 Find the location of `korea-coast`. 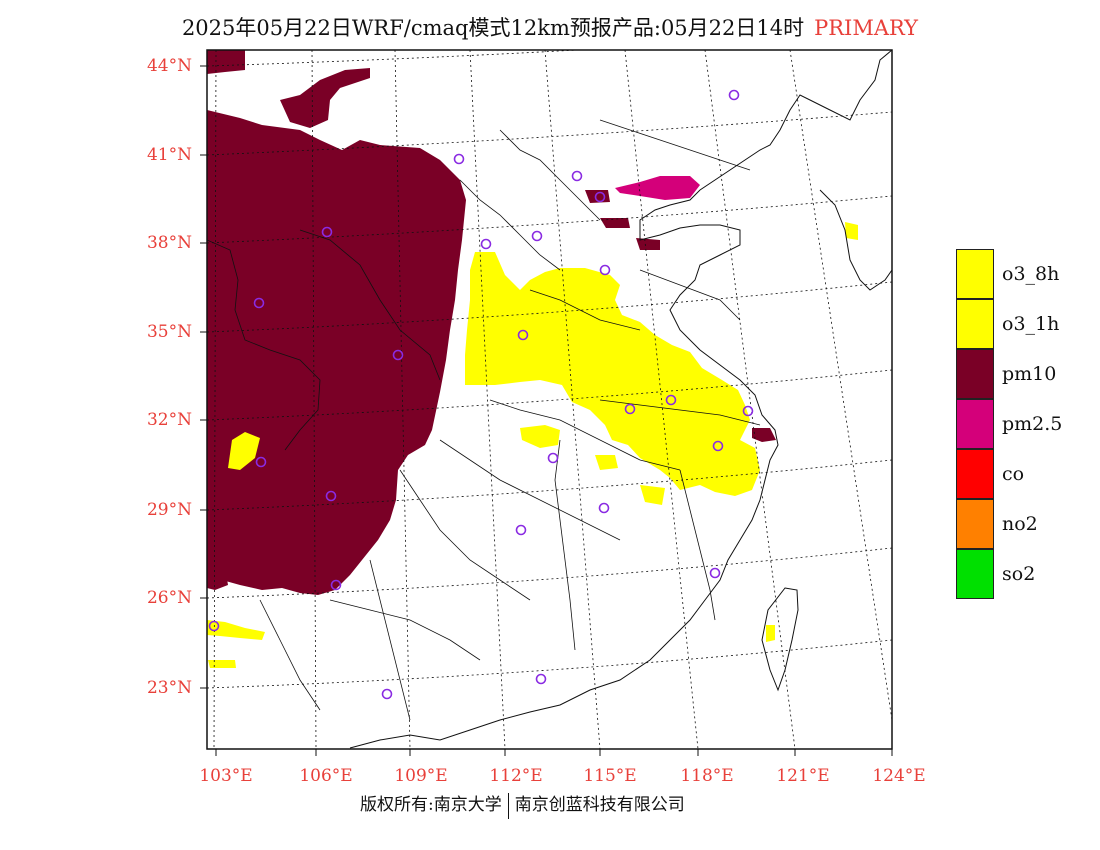

korea-coast is located at coordinates (855, 240).